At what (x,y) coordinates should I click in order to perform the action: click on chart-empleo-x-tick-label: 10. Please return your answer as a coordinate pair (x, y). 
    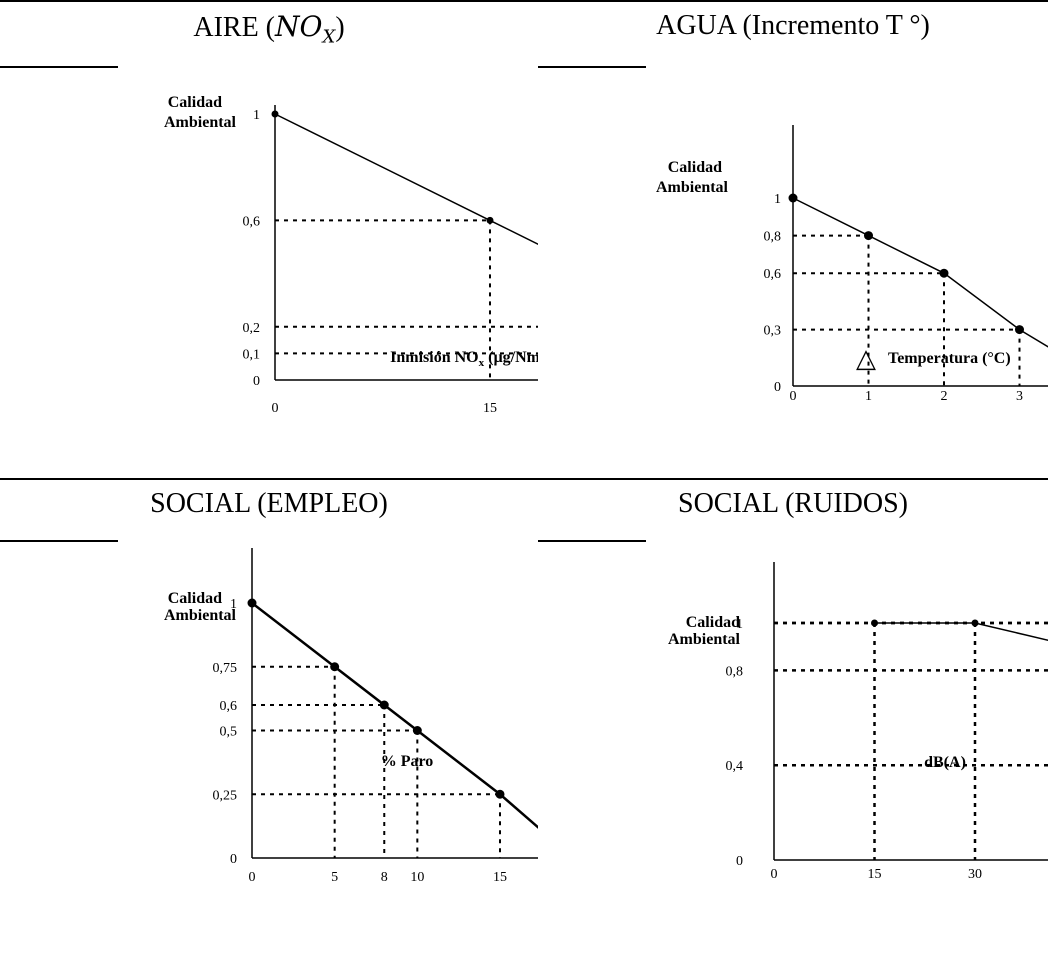
    Looking at the image, I should click on (417, 877).